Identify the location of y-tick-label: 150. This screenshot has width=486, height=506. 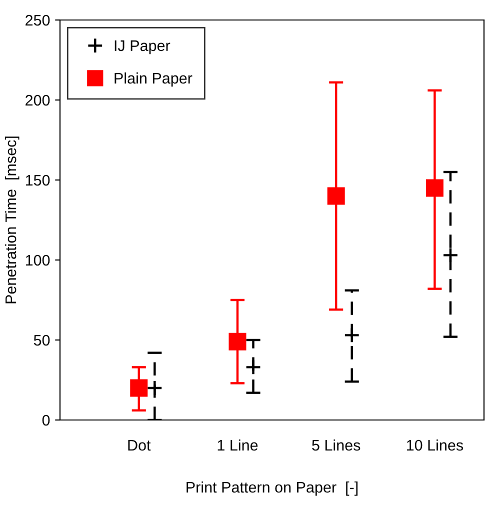
(38, 180).